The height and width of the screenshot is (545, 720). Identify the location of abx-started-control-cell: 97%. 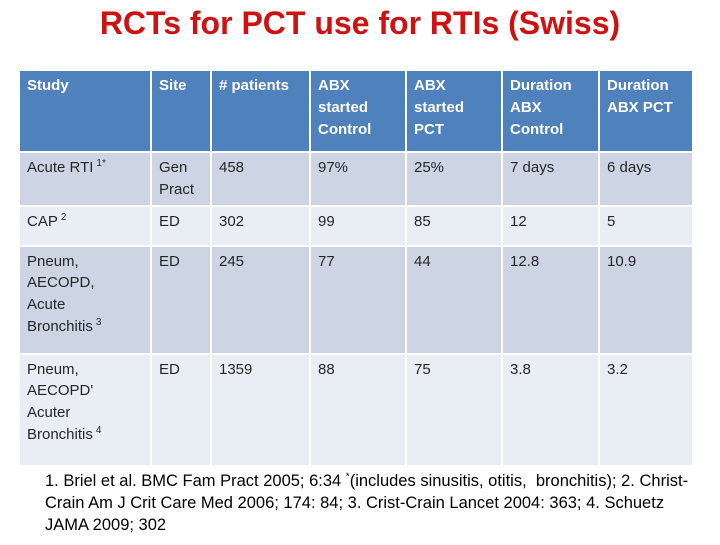
(358, 179).